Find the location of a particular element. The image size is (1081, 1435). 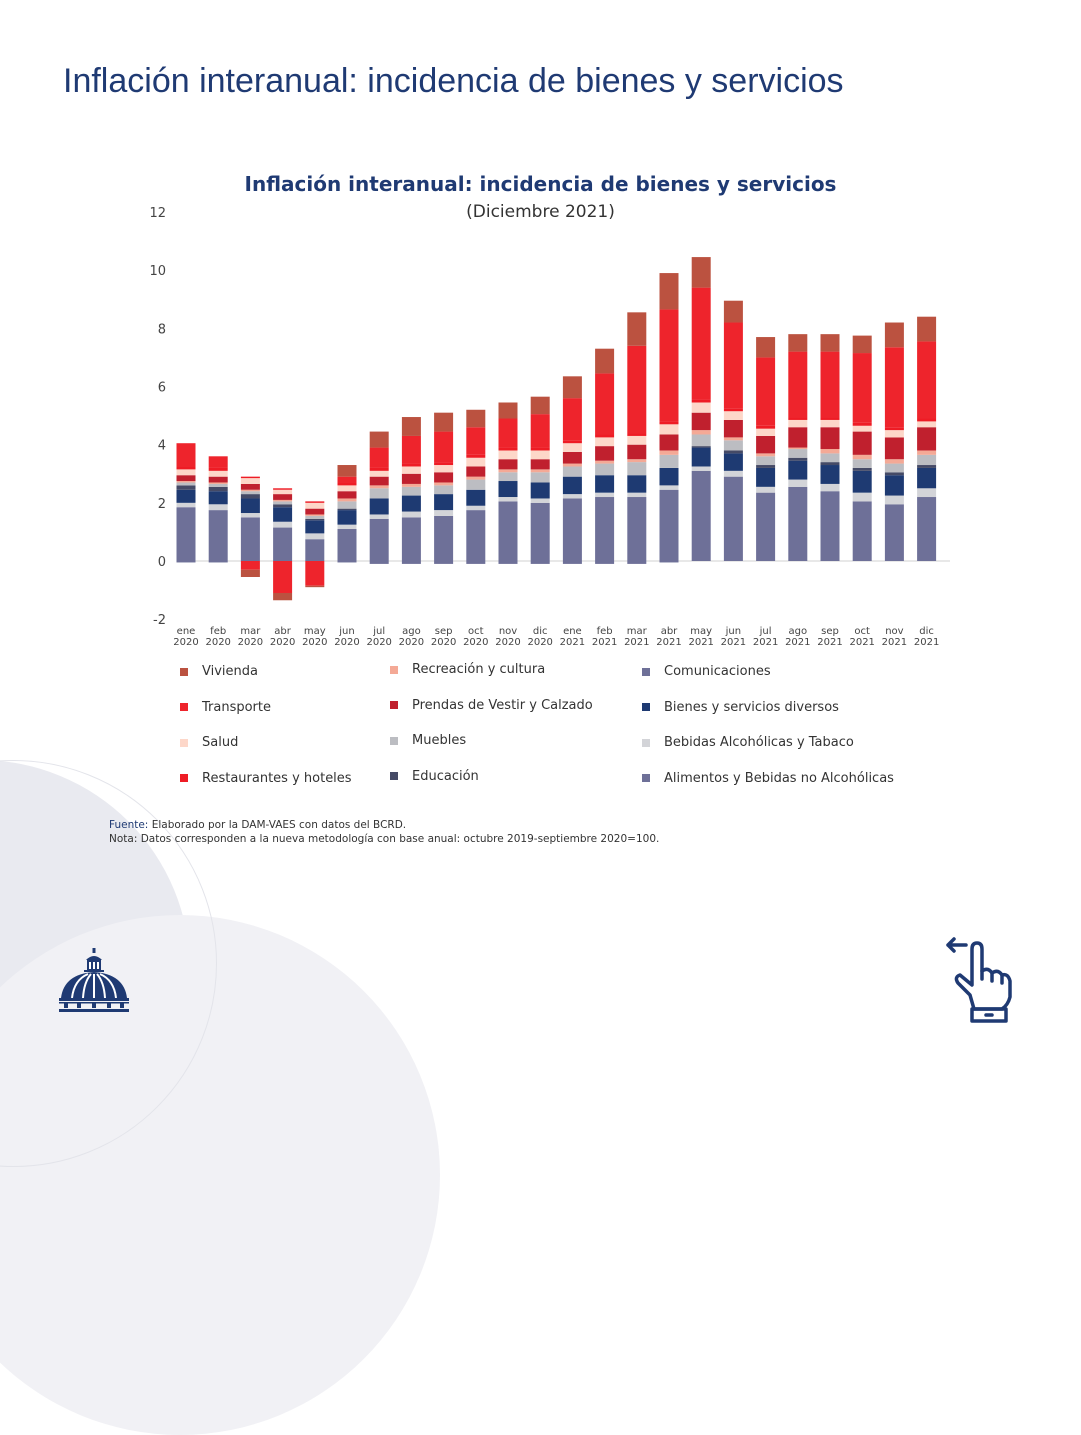

swipe-left-hand-icon is located at coordinates (979, 982).